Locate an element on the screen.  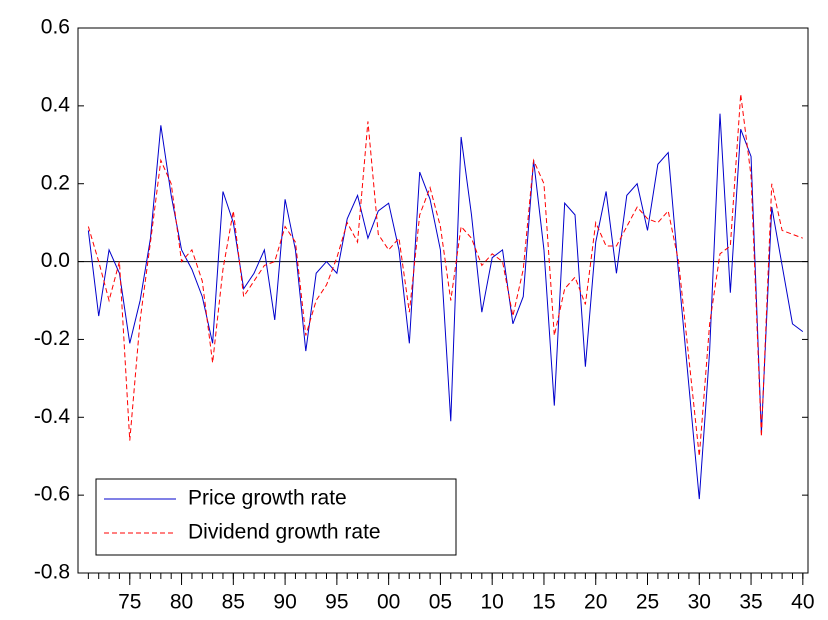
x-tick-label: 35 is located at coordinates (750, 602).